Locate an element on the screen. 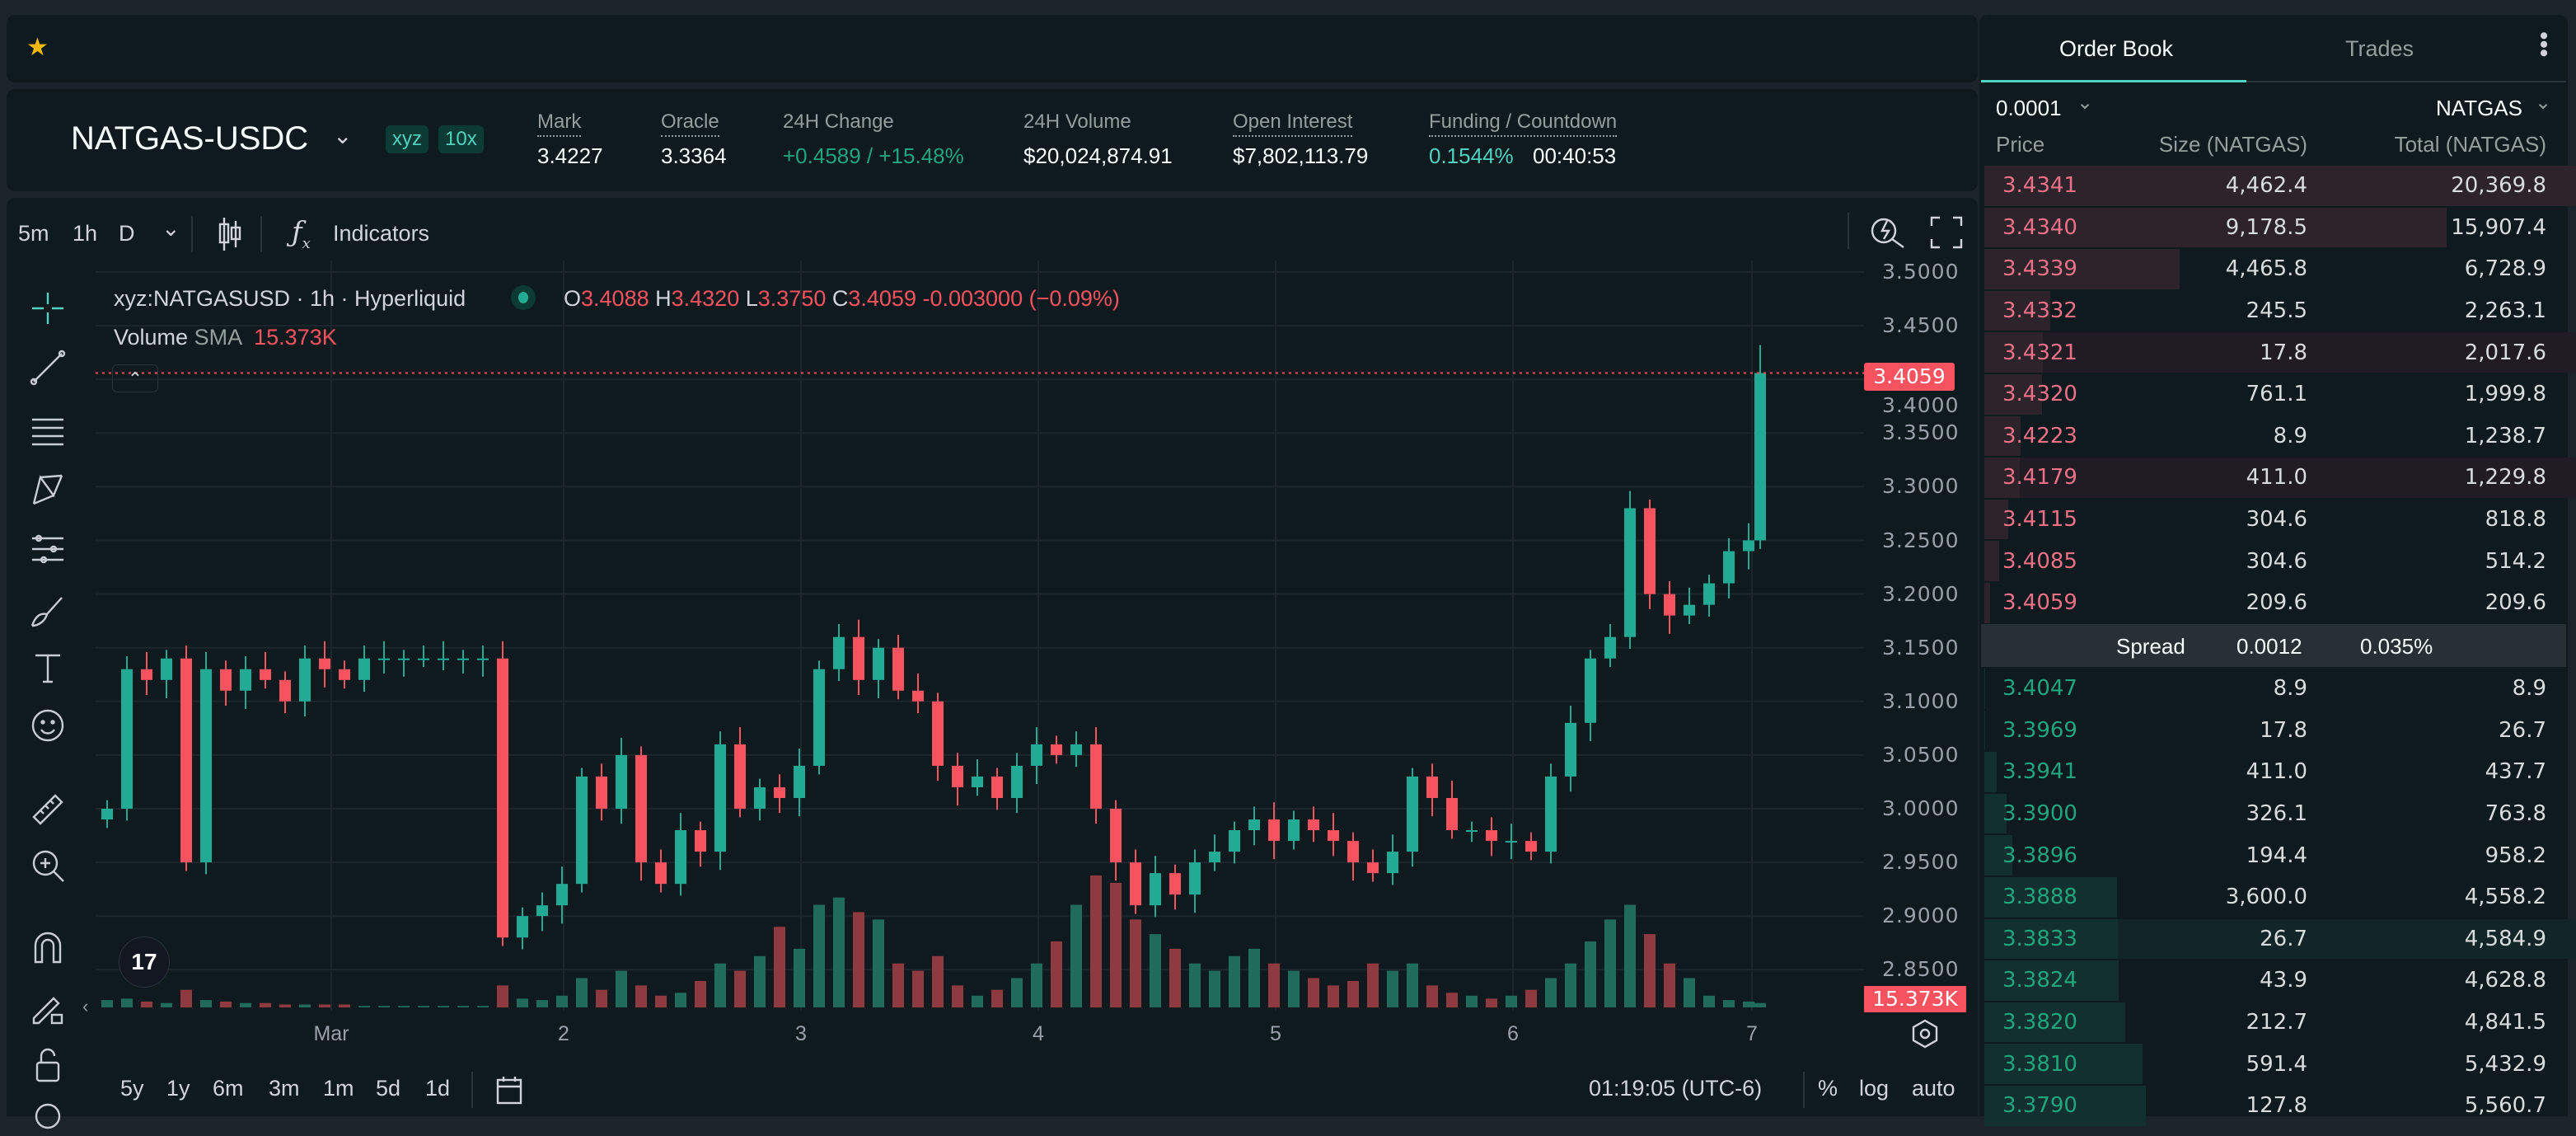 The height and width of the screenshot is (1136, 2576). more-options-icon: ••• is located at coordinates (2543, 44).